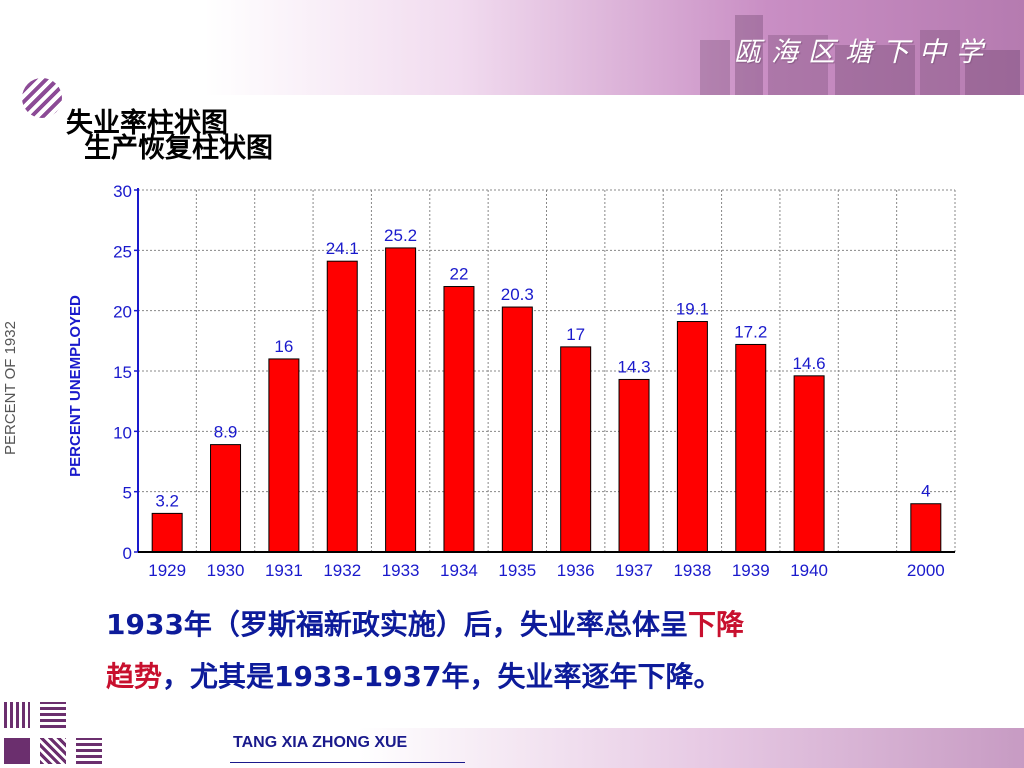 The height and width of the screenshot is (768, 1024). I want to click on value-label: 24.1, so click(342, 248).